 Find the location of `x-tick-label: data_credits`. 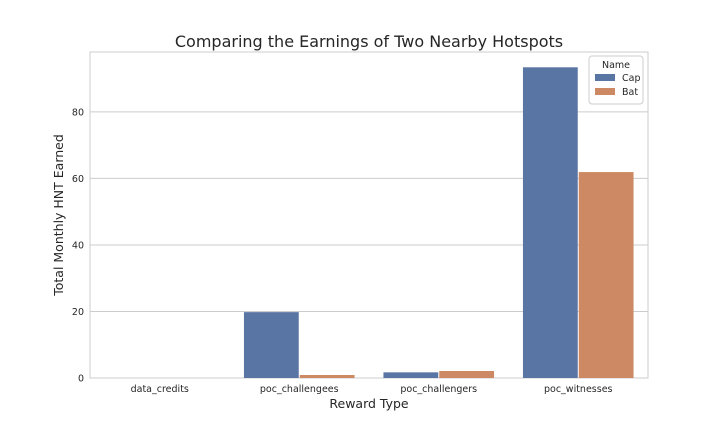

x-tick-label: data_credits is located at coordinates (160, 389).